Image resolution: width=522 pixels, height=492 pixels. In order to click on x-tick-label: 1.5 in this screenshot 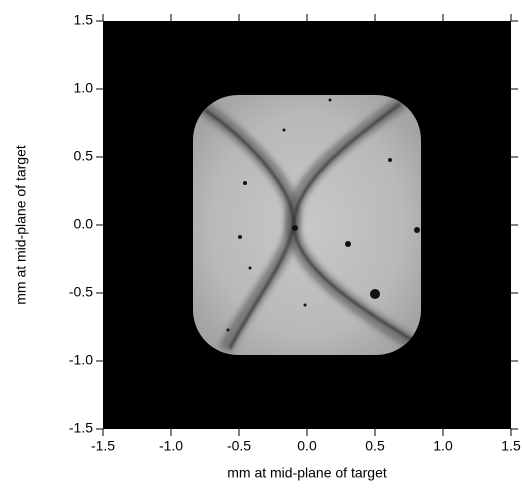, I will do `click(511, 446)`.